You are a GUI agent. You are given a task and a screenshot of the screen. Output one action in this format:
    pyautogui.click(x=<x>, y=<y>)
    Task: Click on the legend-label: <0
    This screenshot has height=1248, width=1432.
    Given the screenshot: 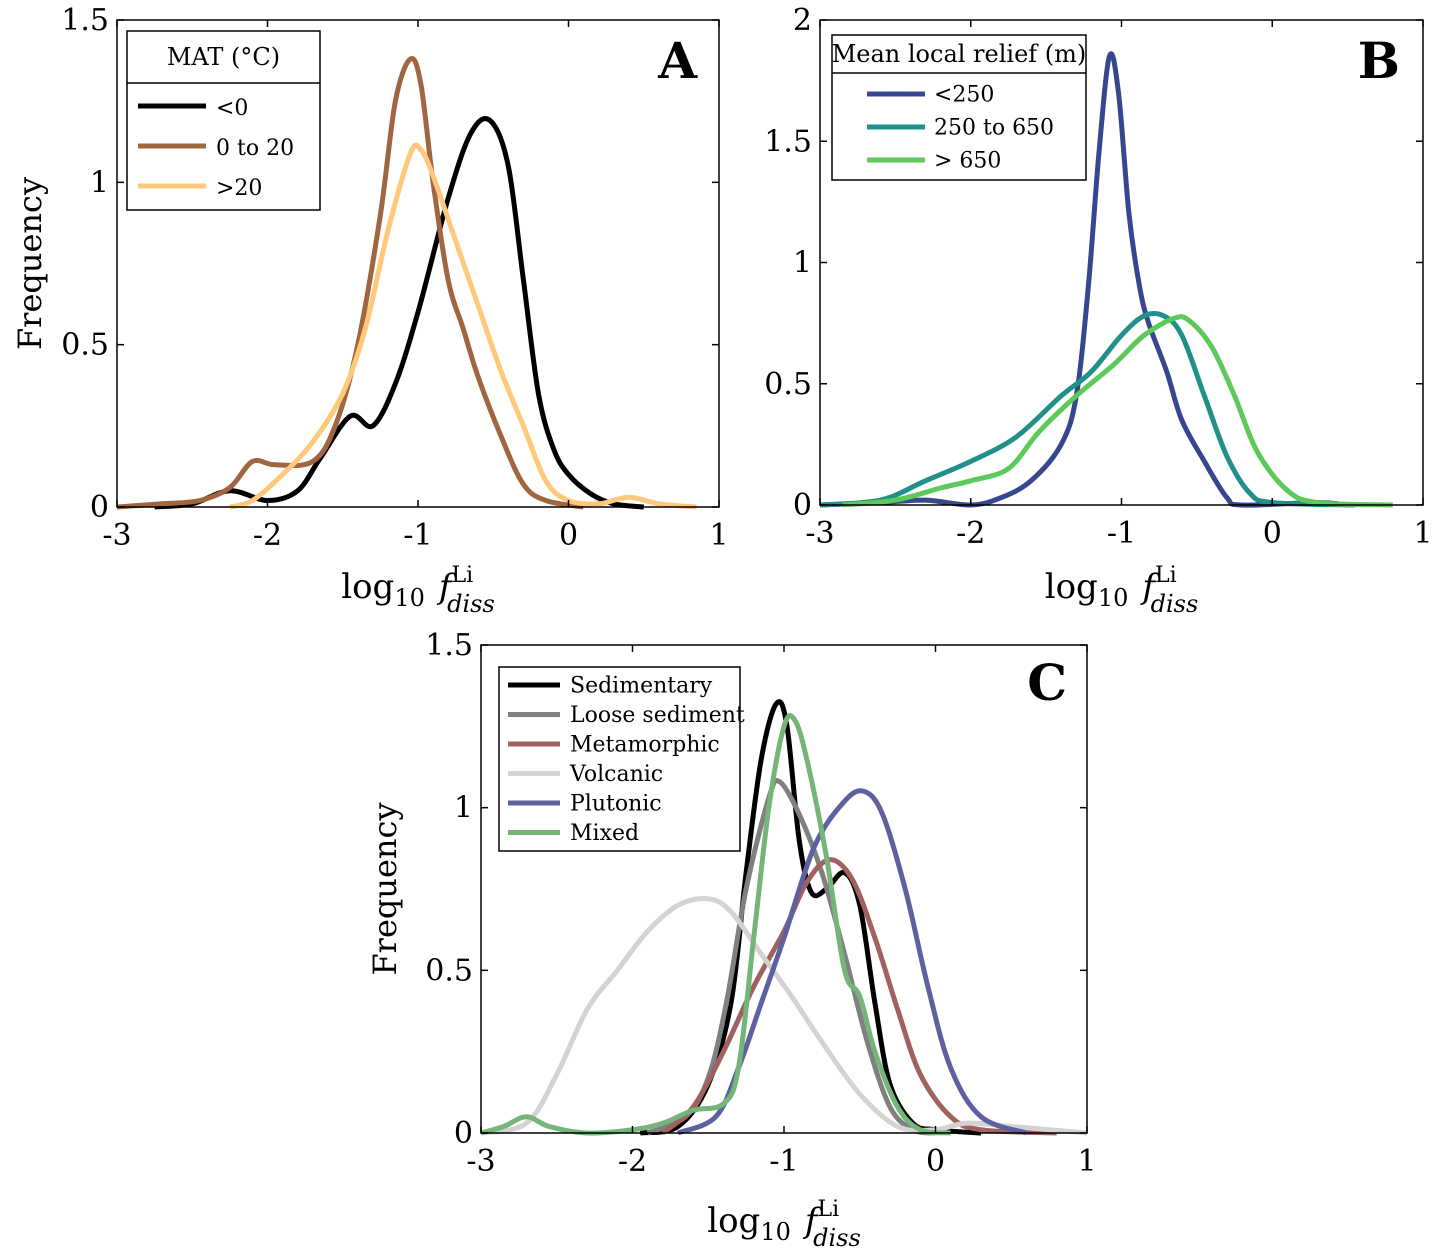 What is the action you would take?
    pyautogui.click(x=232, y=108)
    